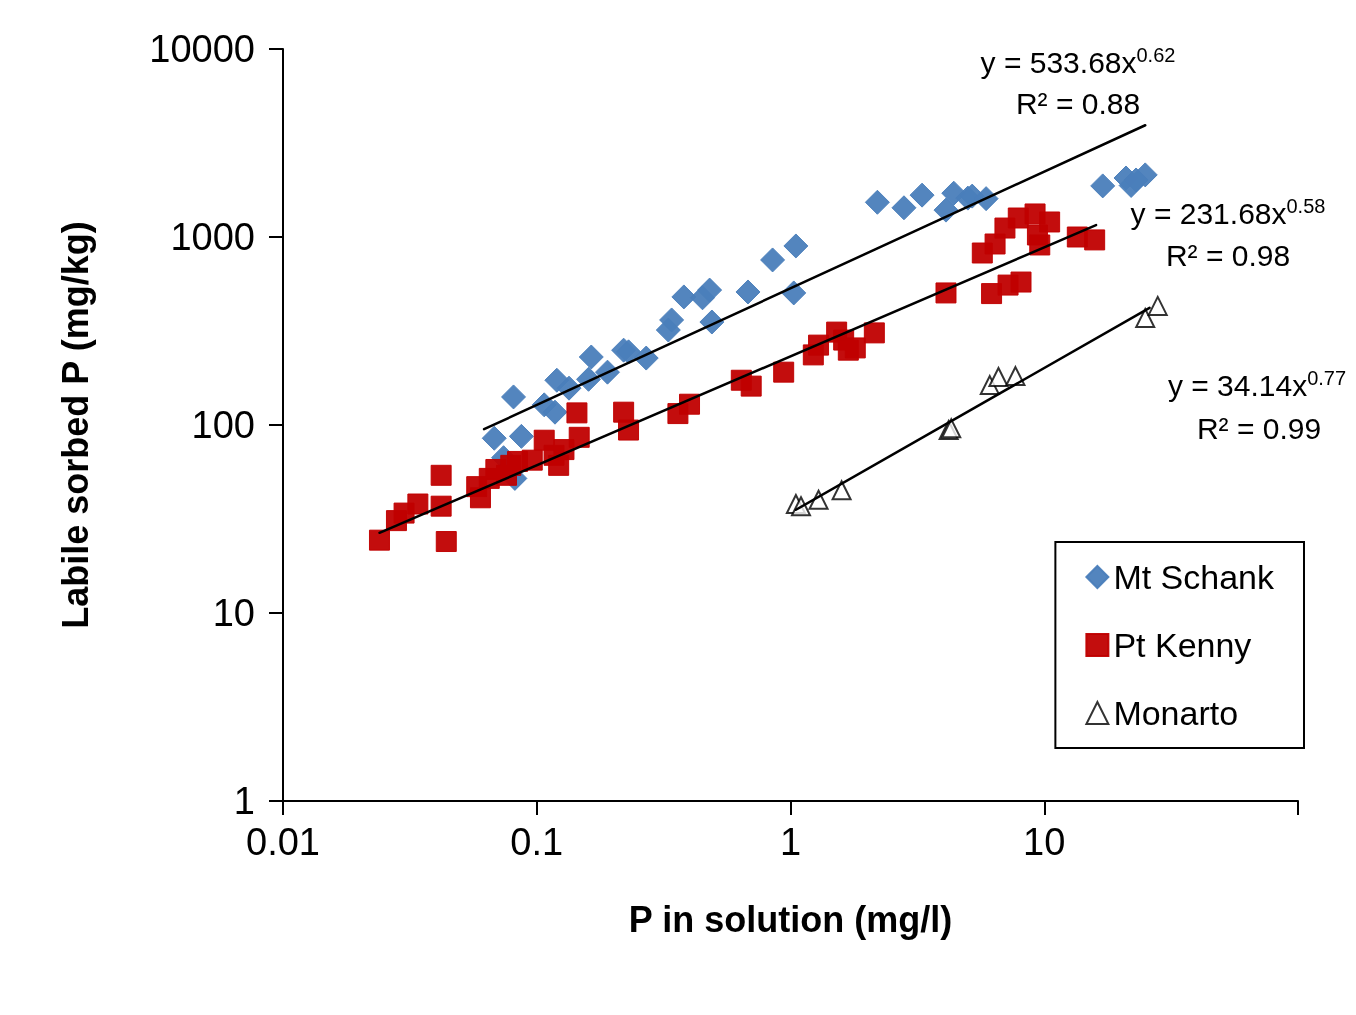 This screenshot has width=1356, height=1015. What do you see at coordinates (283, 842) in the screenshot?
I see `x-tick-label: 0.01` at bounding box center [283, 842].